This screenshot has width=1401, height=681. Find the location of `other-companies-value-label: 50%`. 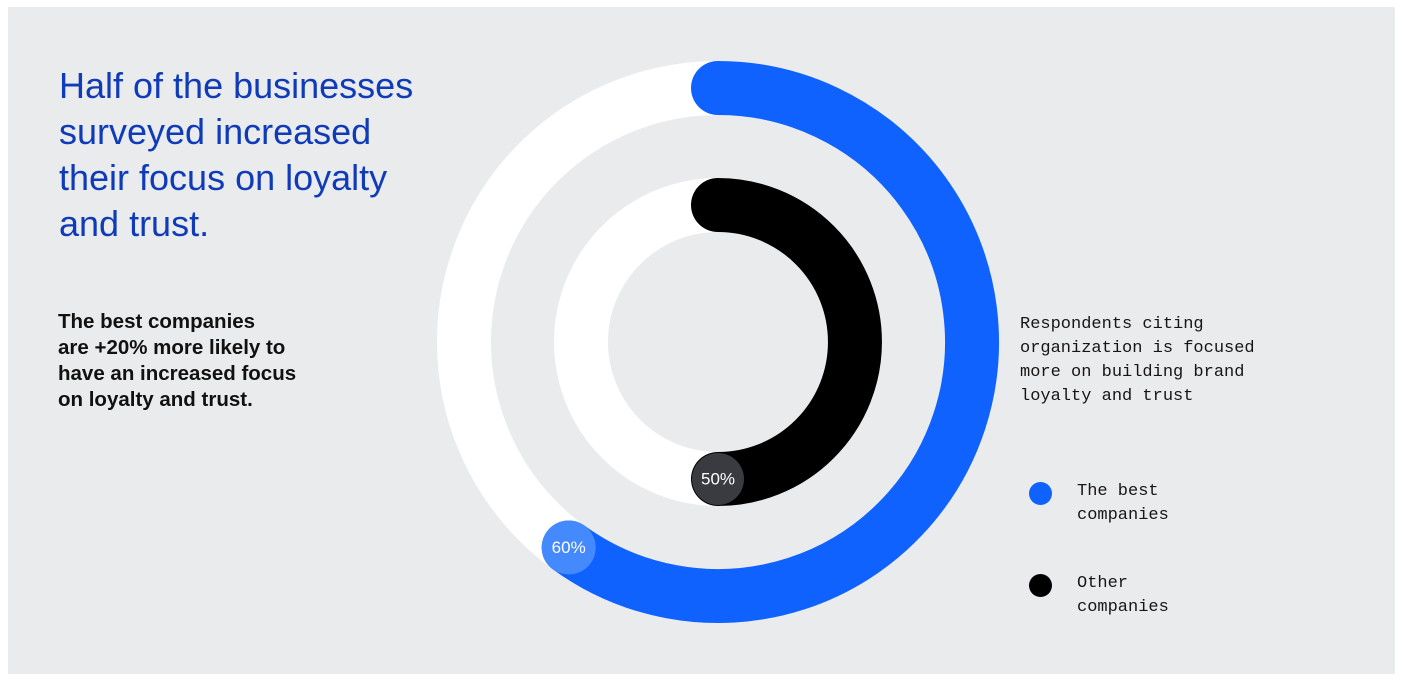

other-companies-value-label: 50% is located at coordinates (718, 479).